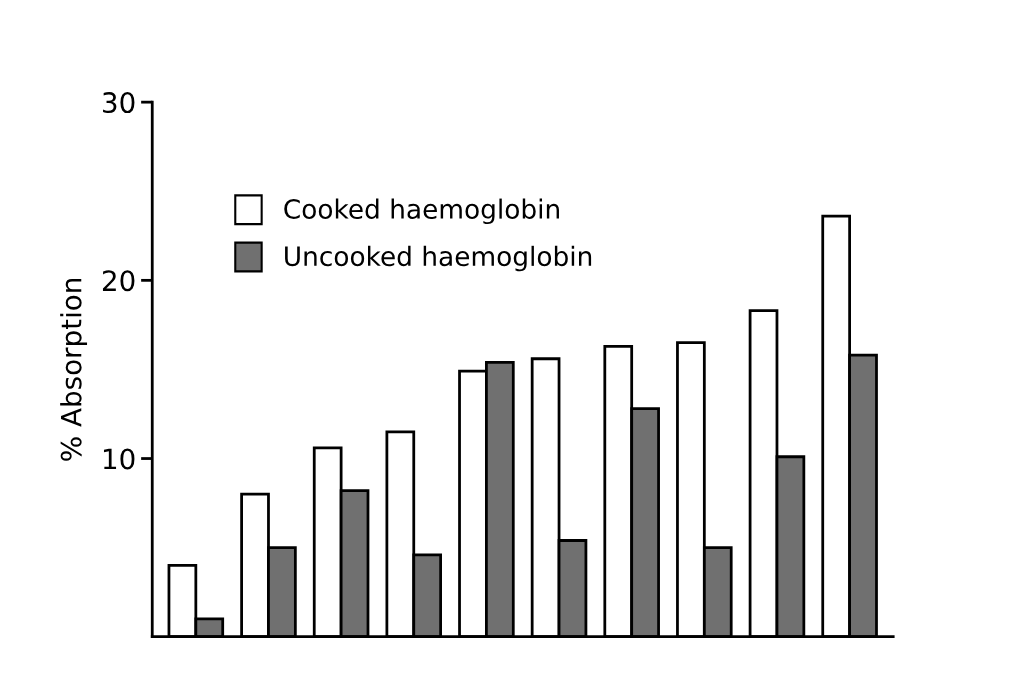  Describe the element at coordinates (438, 258) in the screenshot. I see `legend-label: Uncooked haemoglobin` at that location.